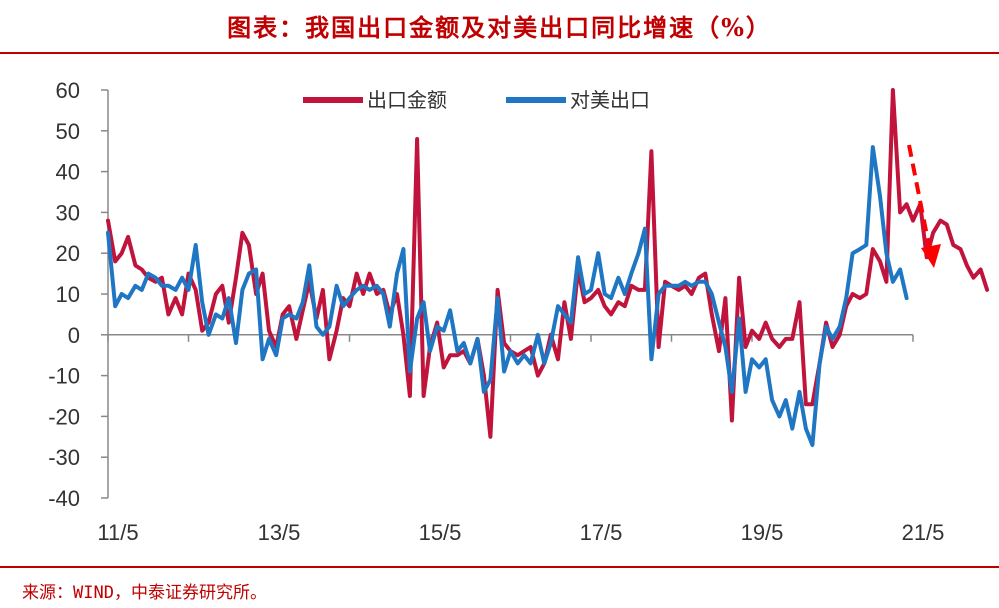 This screenshot has height=608, width=999. Describe the element at coordinates (923, 532) in the screenshot. I see `x-tick-label: 21/5` at that location.